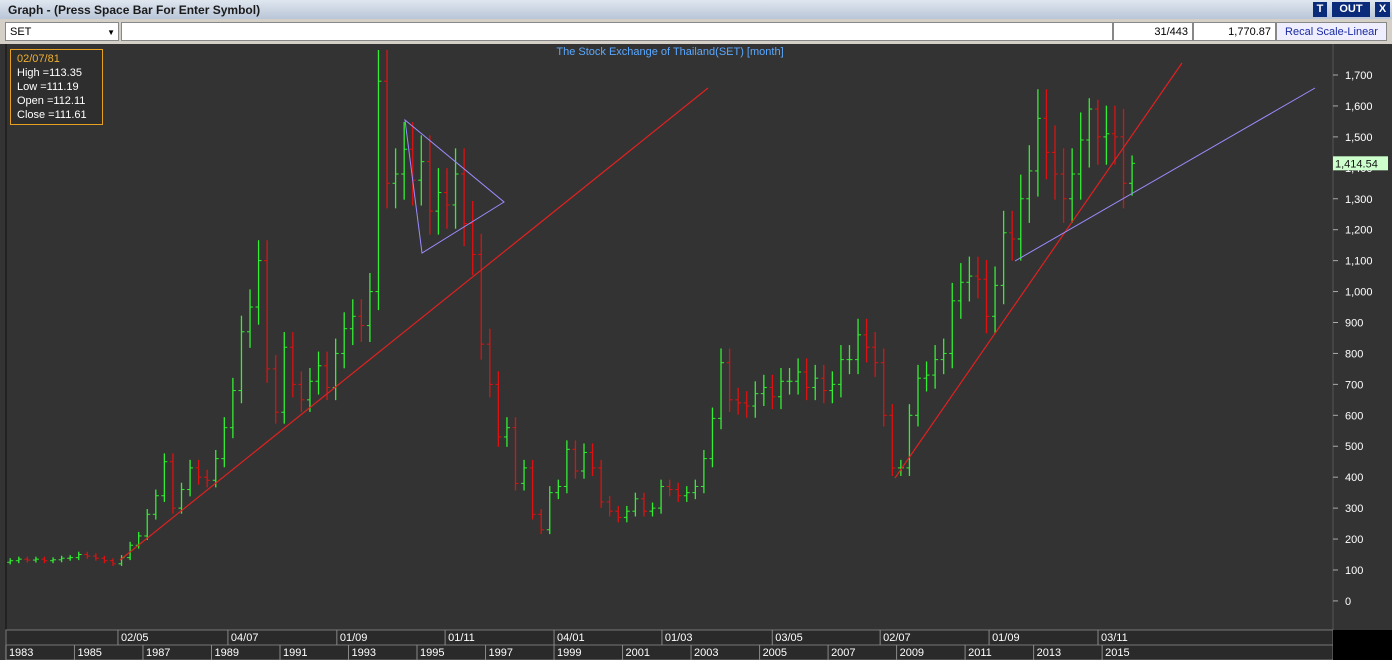  I want to click on year-tick-label: 1985, so click(89, 653).